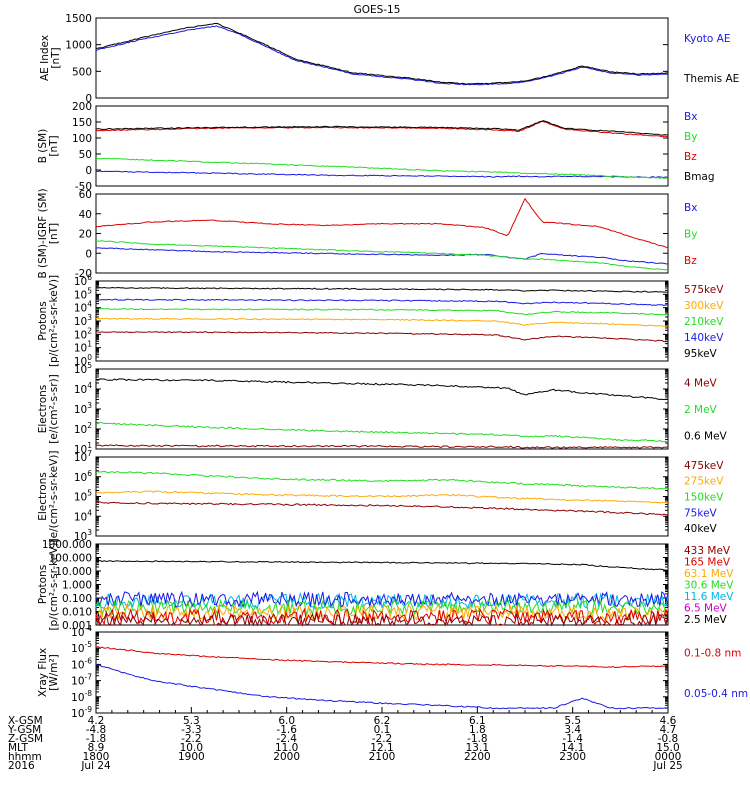  I want to click on y-axis-label: B (SM)-IGRF (SM)[nT], so click(48, 233).